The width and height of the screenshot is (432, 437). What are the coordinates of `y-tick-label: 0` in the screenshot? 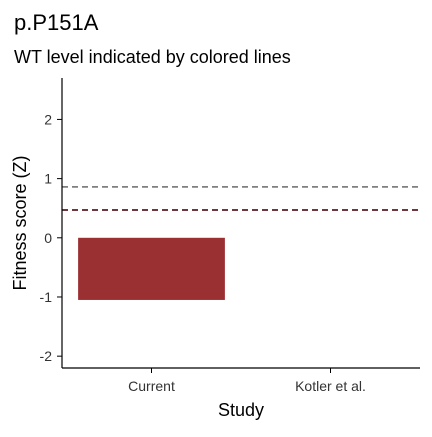 It's located at (48, 238).